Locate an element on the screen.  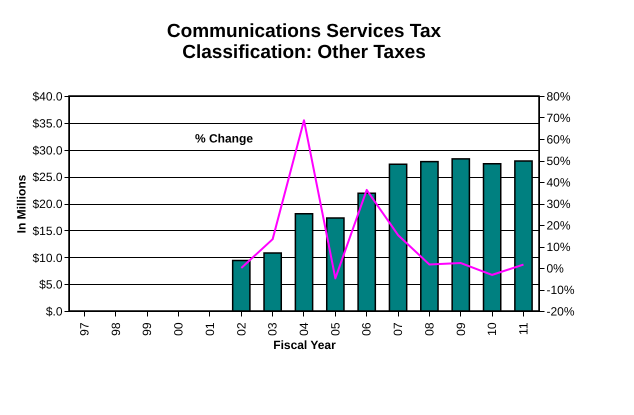
x-tick-label: 99 is located at coordinates (147, 329).